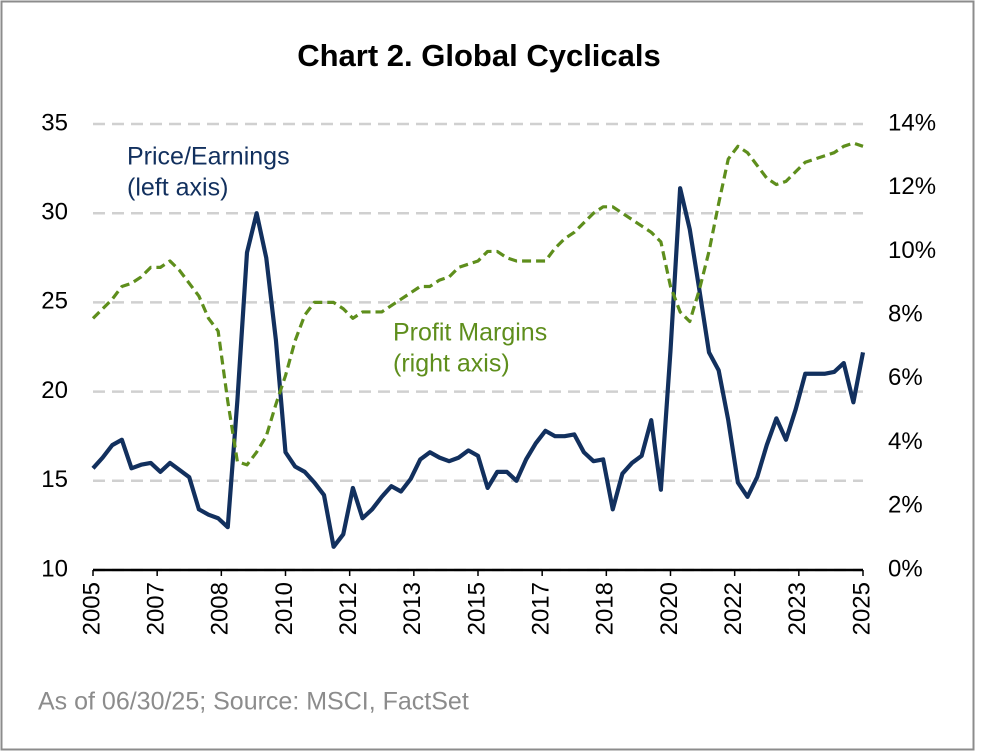  I want to click on x-tick-label: 2015, so click(476, 608).